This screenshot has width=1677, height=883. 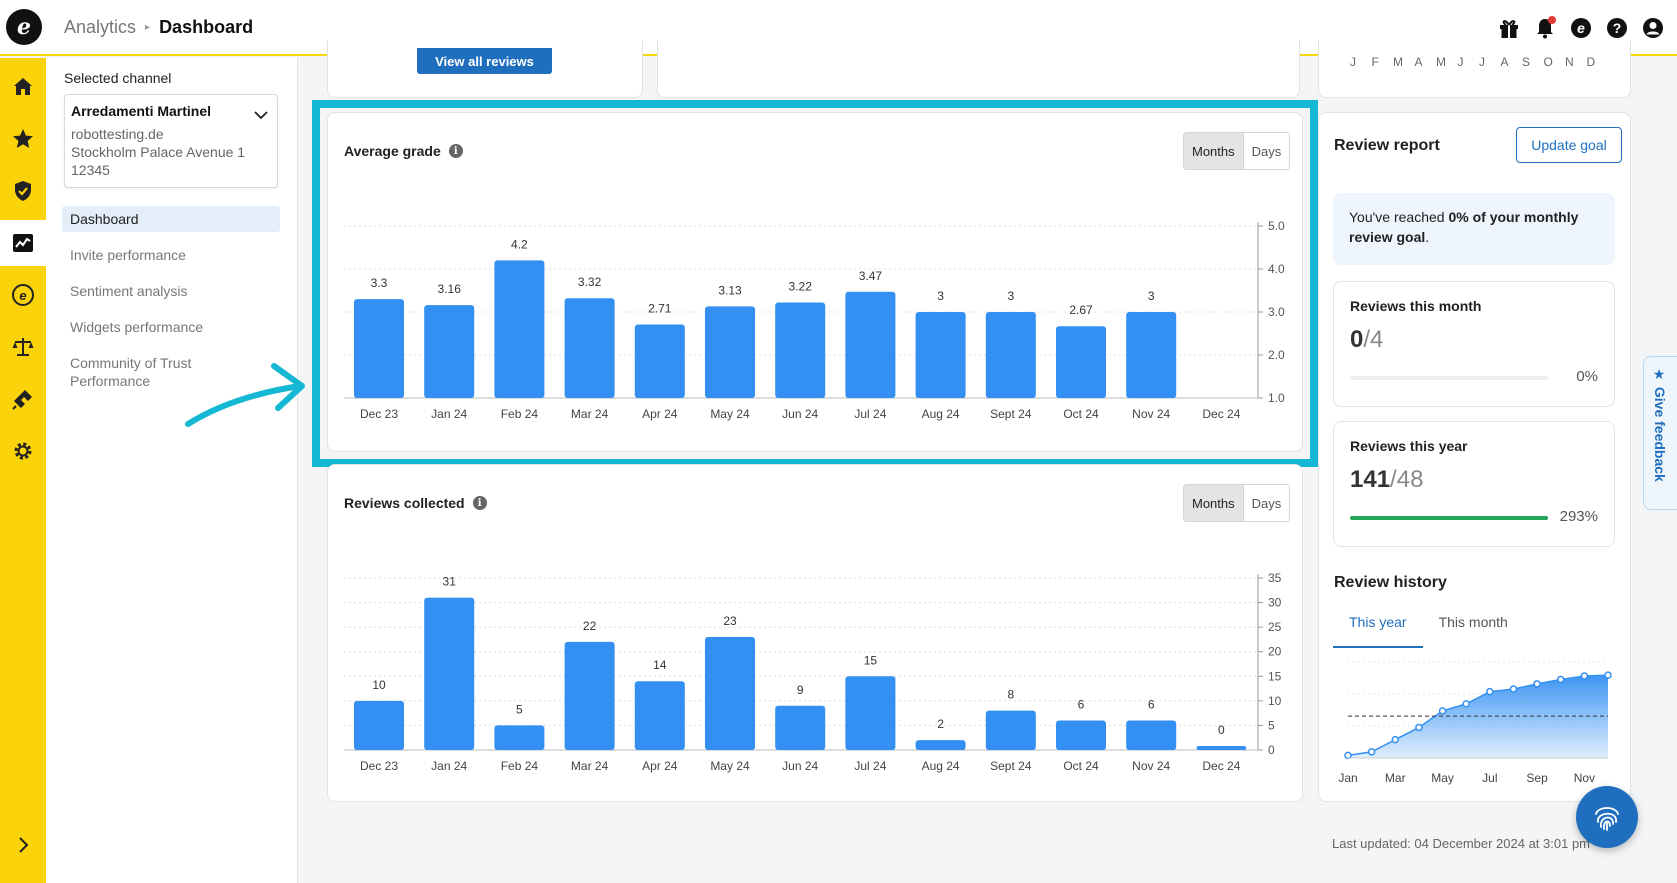 I want to click on give-feedback-tab: ★ Give feedback, so click(x=1660, y=433).